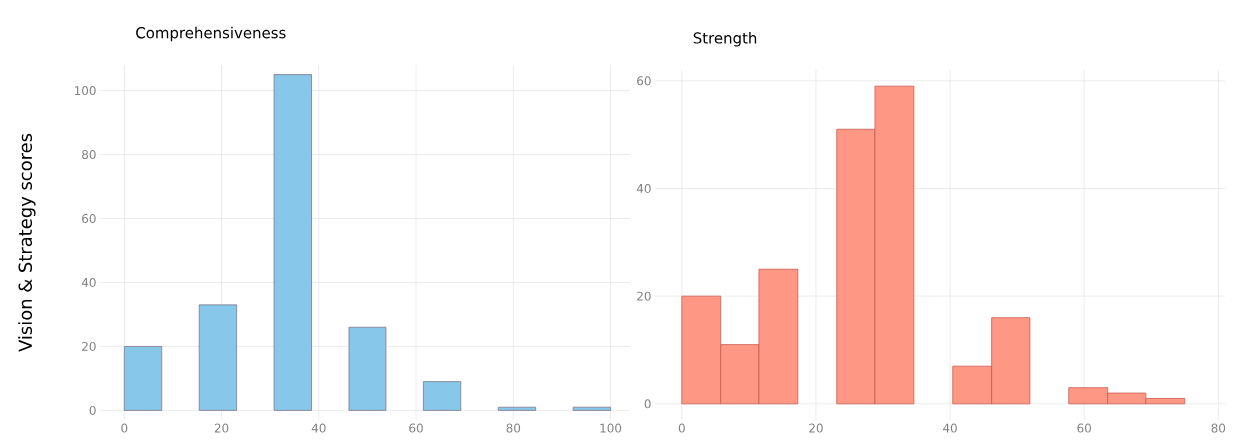 This screenshot has width=1233, height=446. I want to click on y-axis-title: Vision & Strategy scores, so click(27, 242).